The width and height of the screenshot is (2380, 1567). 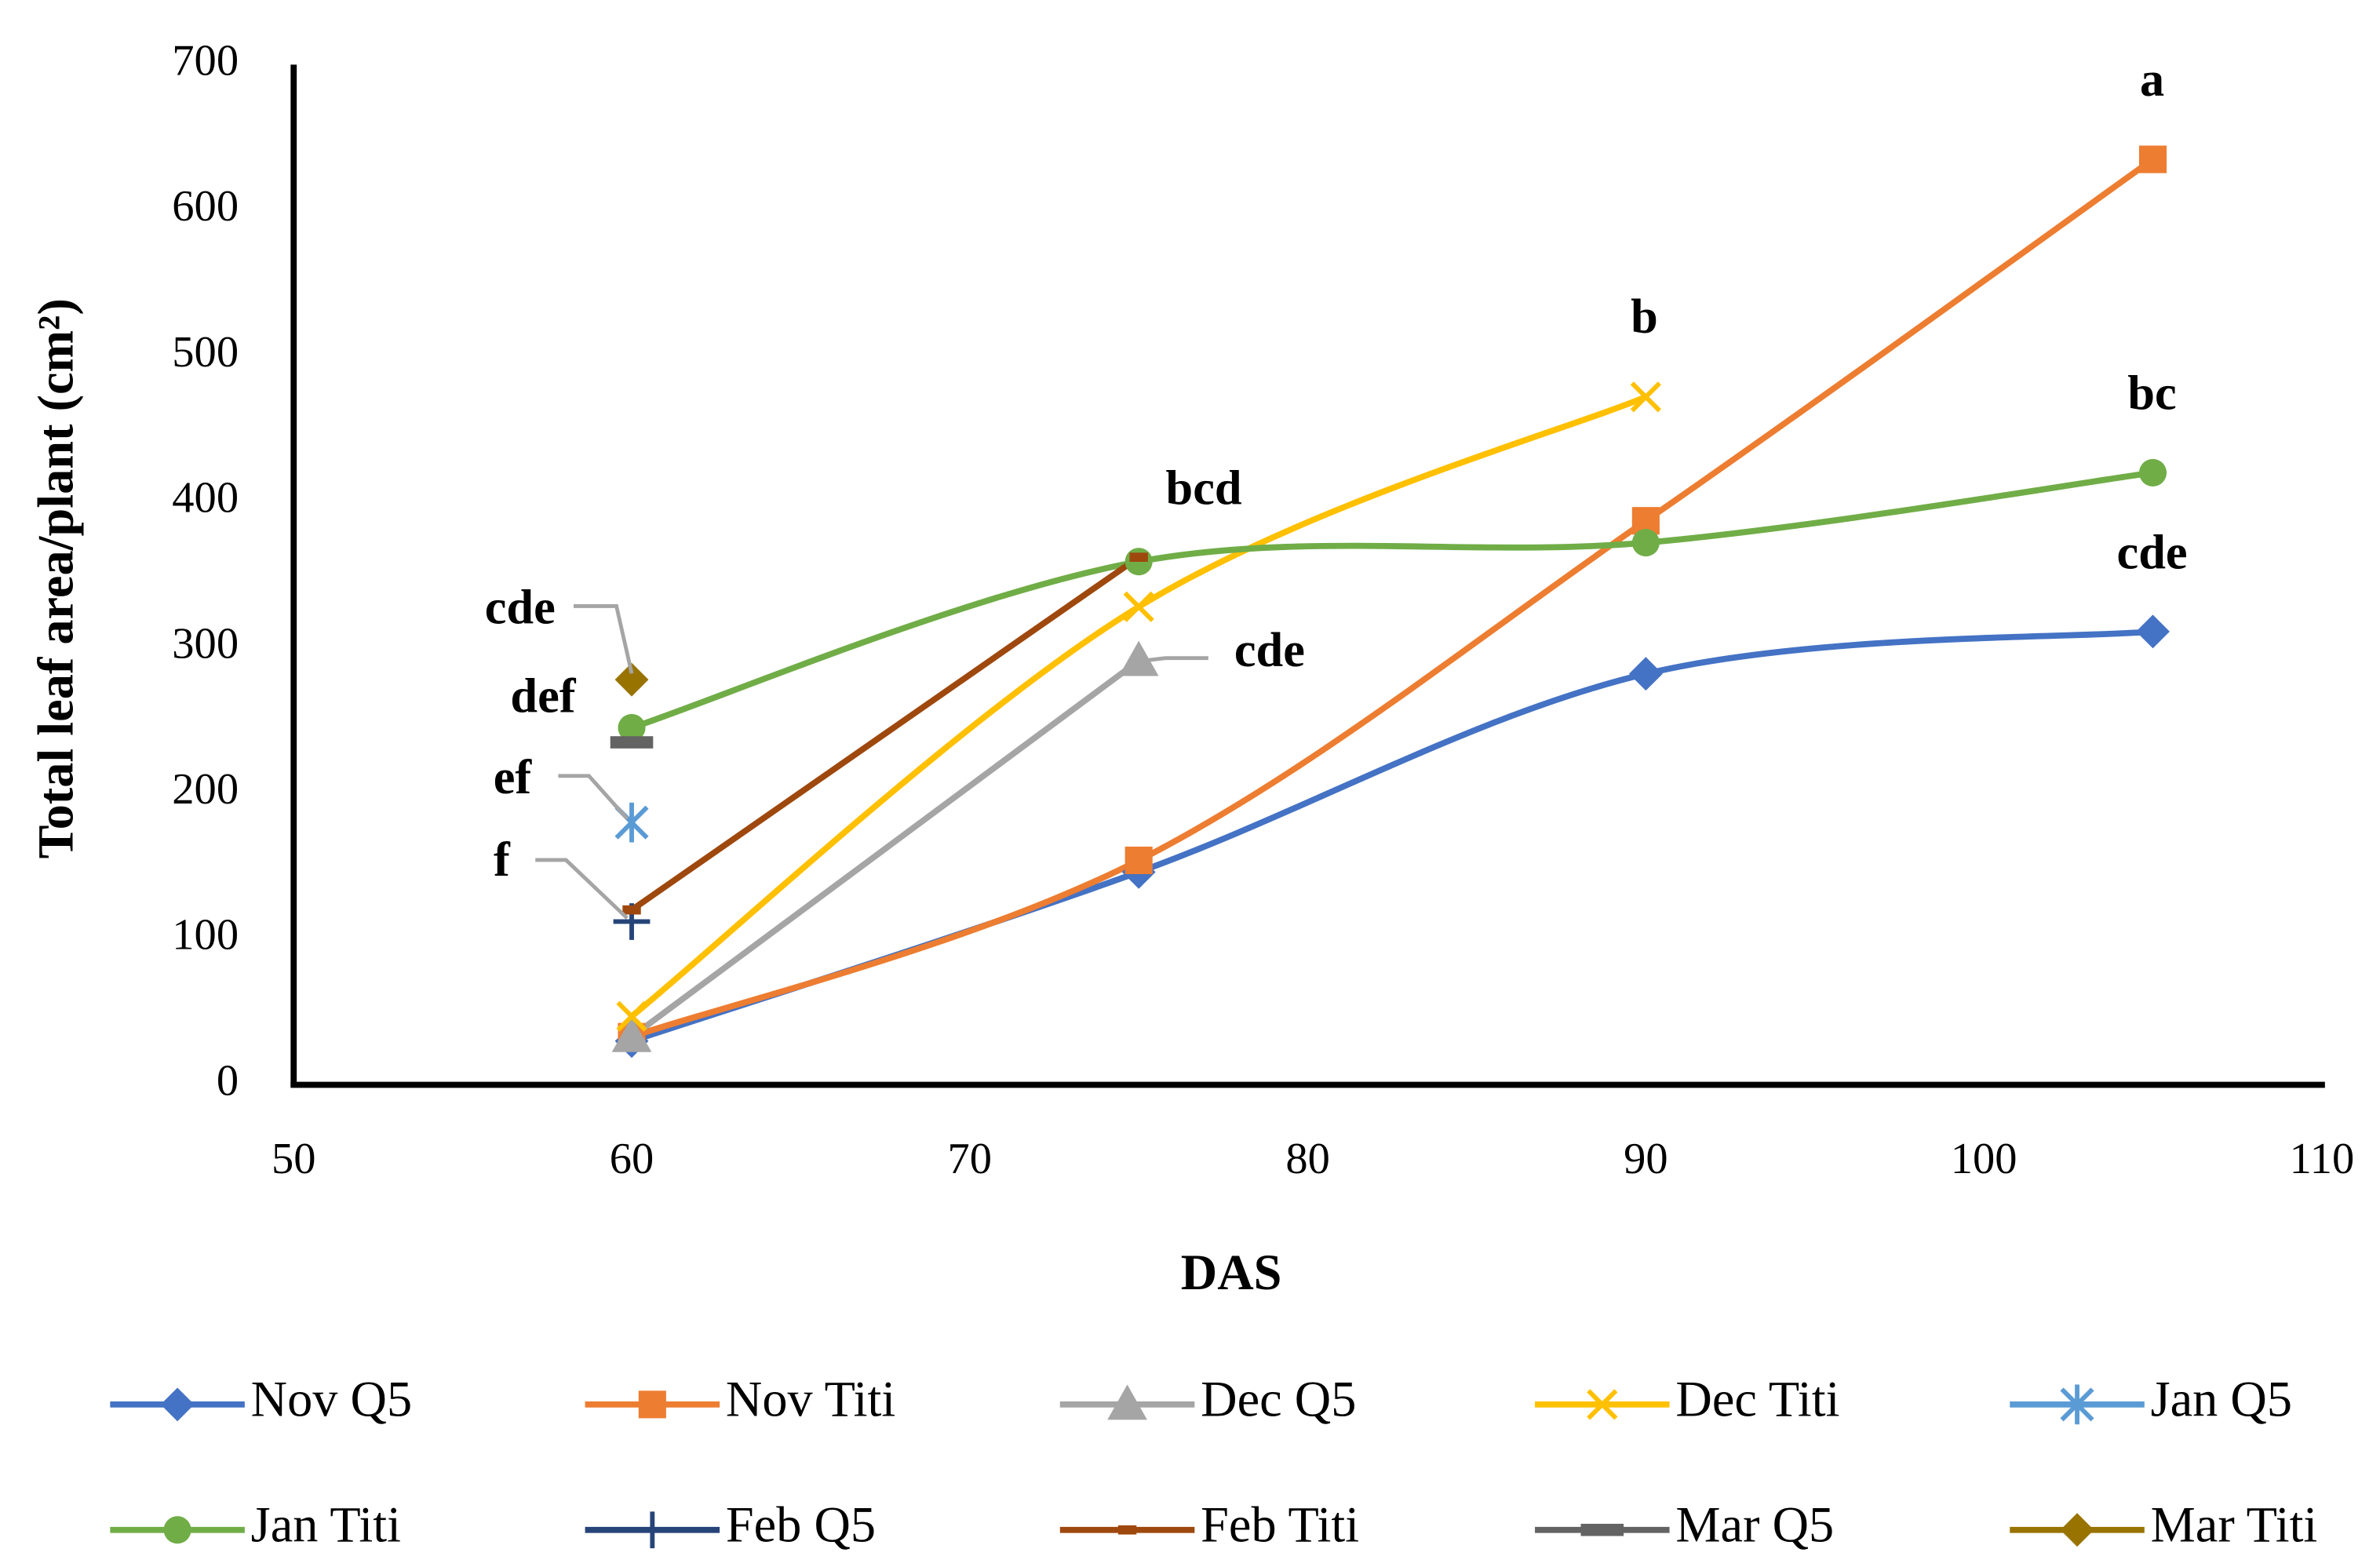 What do you see at coordinates (205, 498) in the screenshot?
I see `y-tick-label: 400` at bounding box center [205, 498].